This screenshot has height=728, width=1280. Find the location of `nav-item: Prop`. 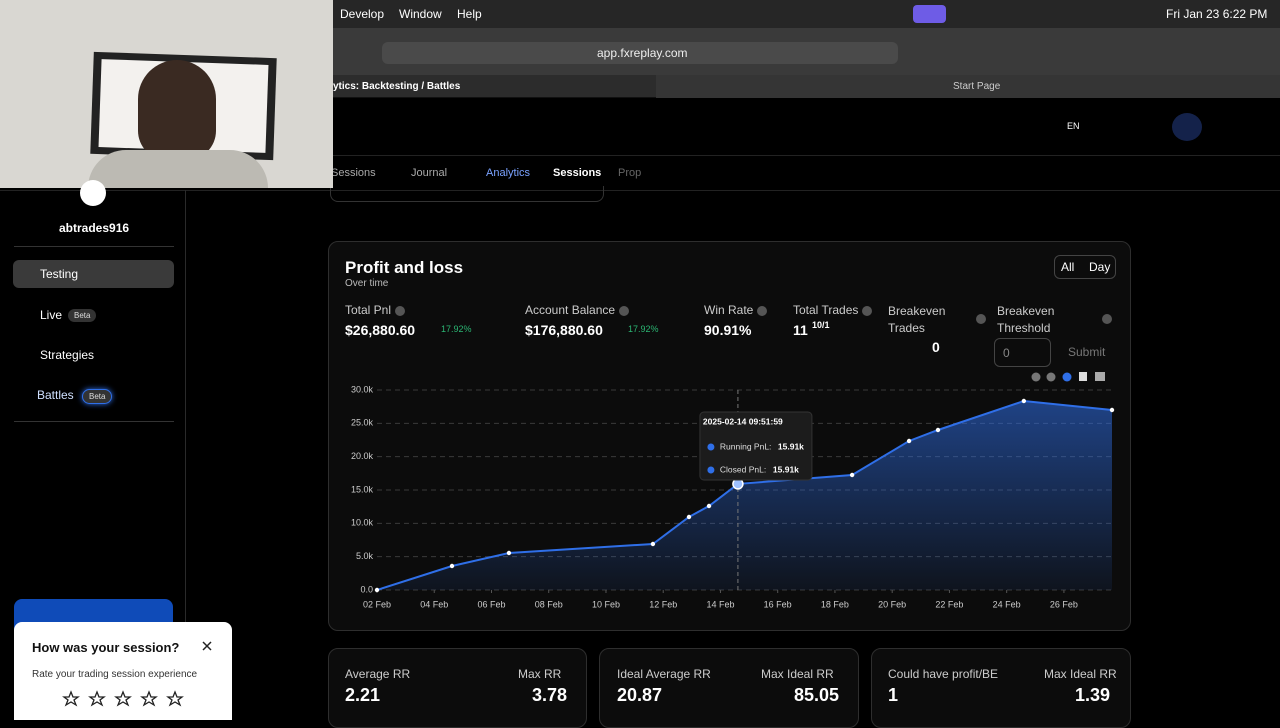

nav-item: Prop is located at coordinates (630, 173).